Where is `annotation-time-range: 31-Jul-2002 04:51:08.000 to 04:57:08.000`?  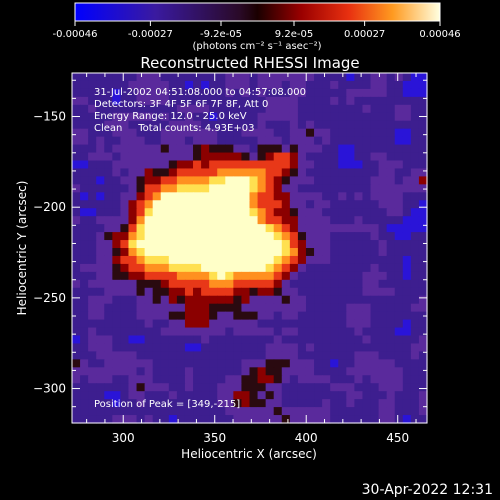
annotation-time-range: 31-Jul-2002 04:51:08.000 to 04:57:08.000 is located at coordinates (200, 92).